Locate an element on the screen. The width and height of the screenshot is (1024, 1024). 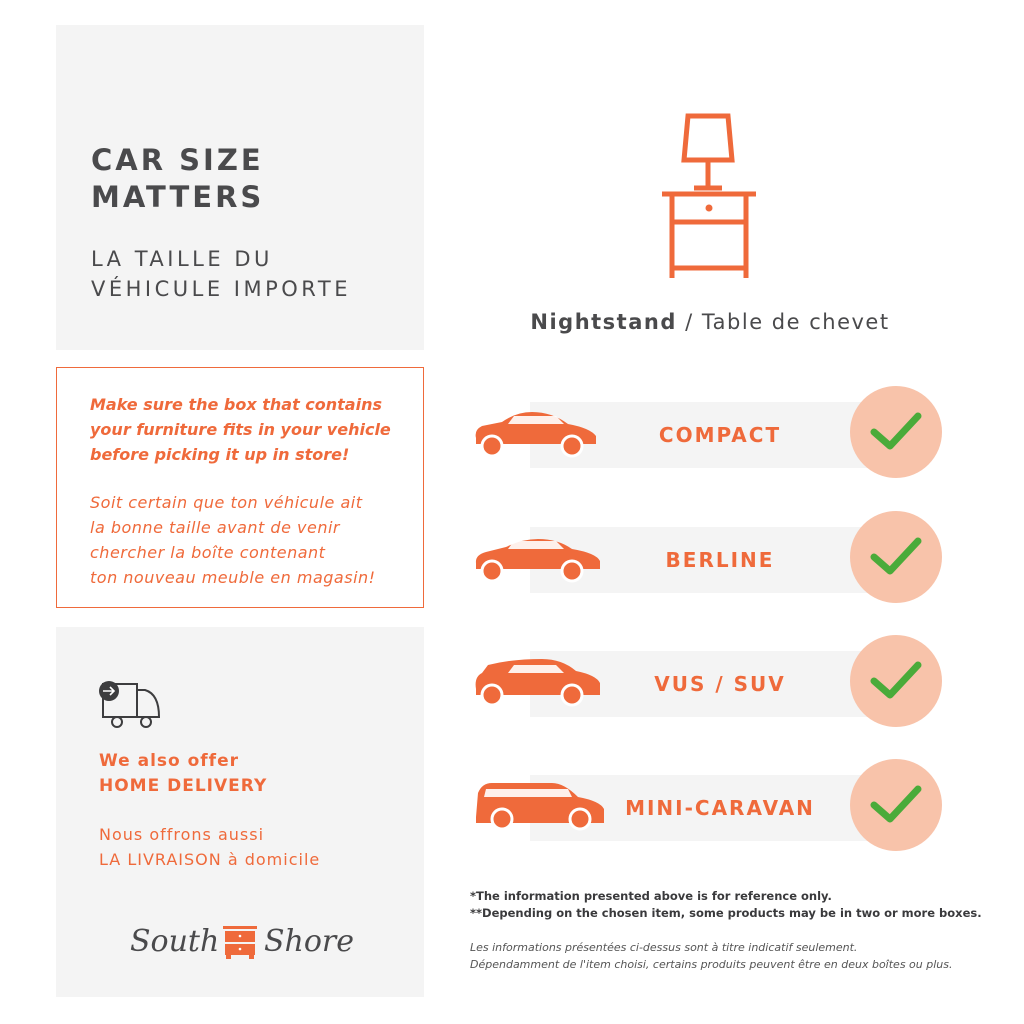
product-name: Nightstand / Table de chevet is located at coordinates (710, 322).